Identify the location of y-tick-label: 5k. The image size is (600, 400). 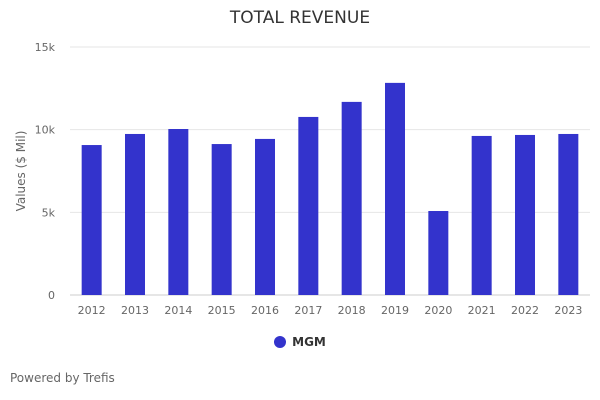
(49, 212).